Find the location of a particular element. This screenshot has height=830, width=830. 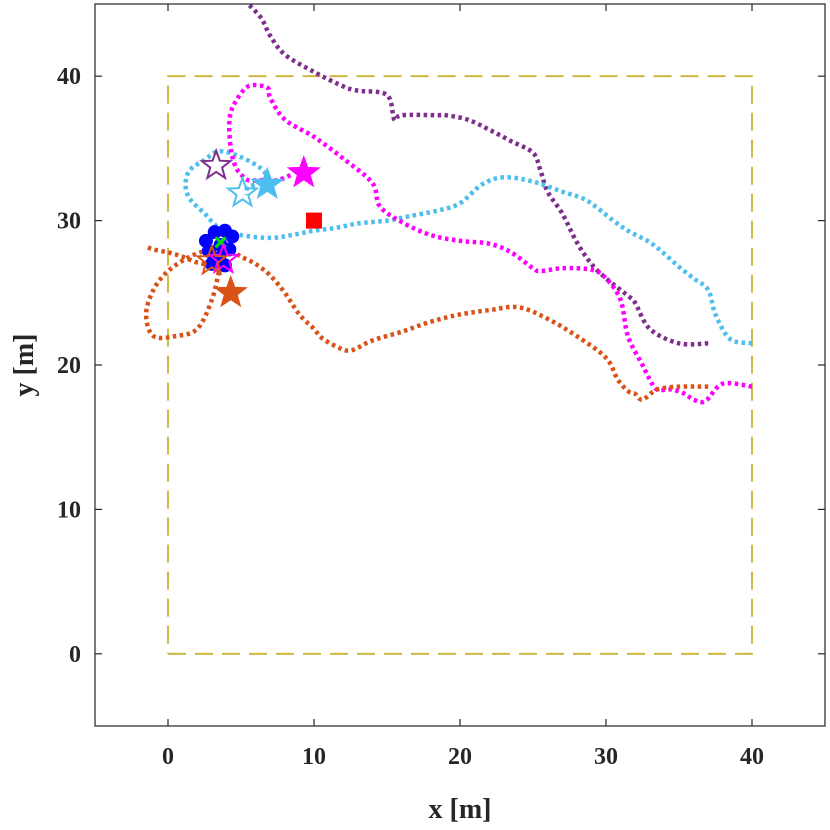

y-tick-label-30: 30 is located at coordinates (69, 222).